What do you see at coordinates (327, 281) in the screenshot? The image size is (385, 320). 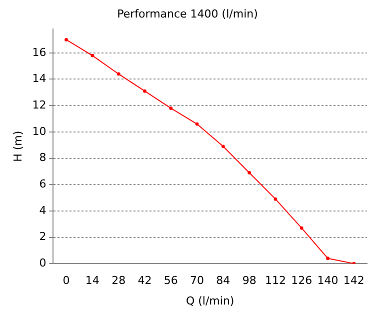 I see `x-tick-label: 140` at bounding box center [327, 281].